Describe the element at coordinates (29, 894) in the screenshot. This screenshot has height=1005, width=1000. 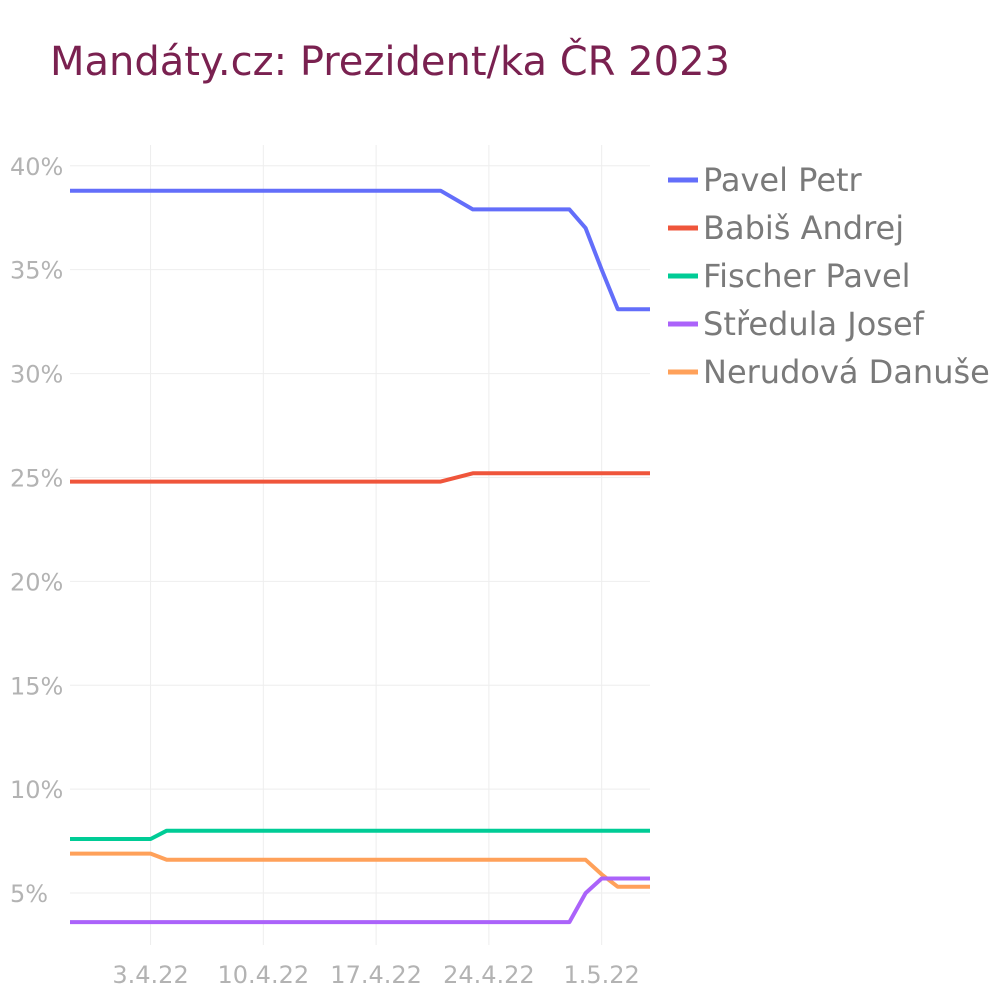
I see `y-tick-label: 5%` at that location.